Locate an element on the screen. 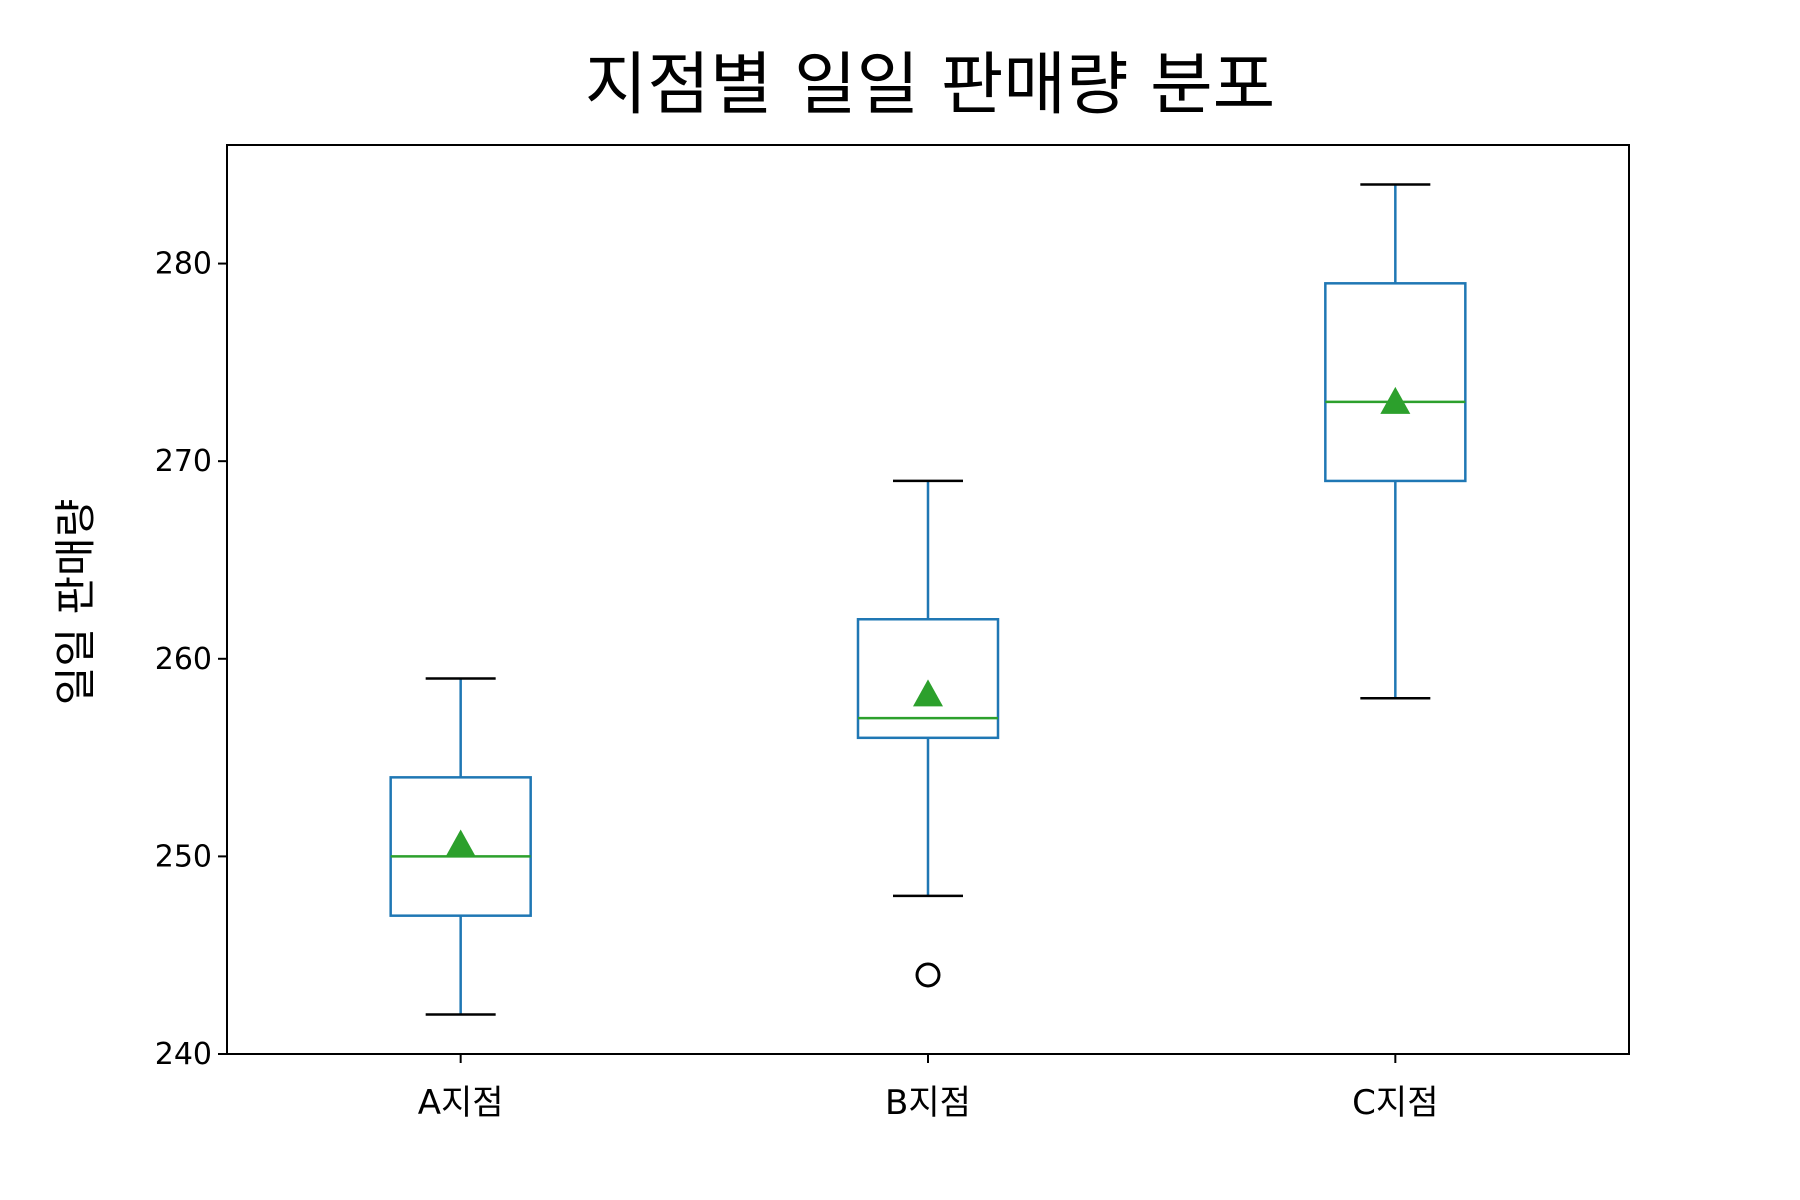 This screenshot has height=1200, width=1800. y-tick-label: 250 is located at coordinates (183, 856).